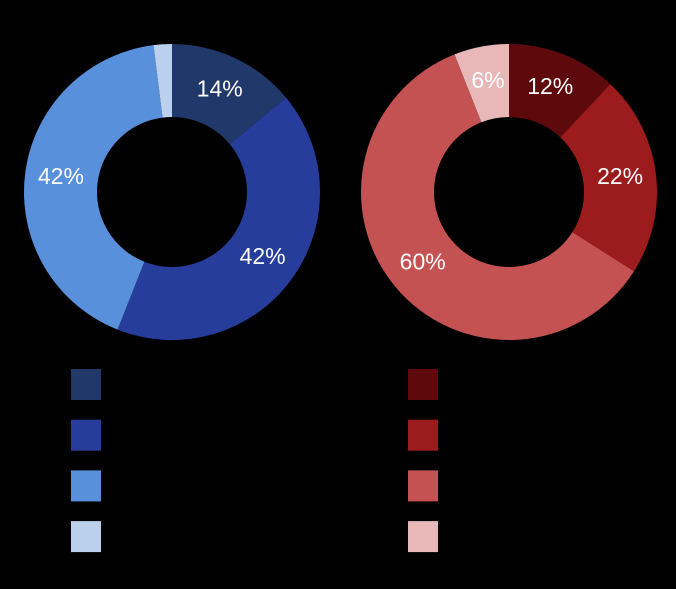 Image resolution: width=676 pixels, height=589 pixels. I want to click on slice-label: 60%, so click(423, 261).